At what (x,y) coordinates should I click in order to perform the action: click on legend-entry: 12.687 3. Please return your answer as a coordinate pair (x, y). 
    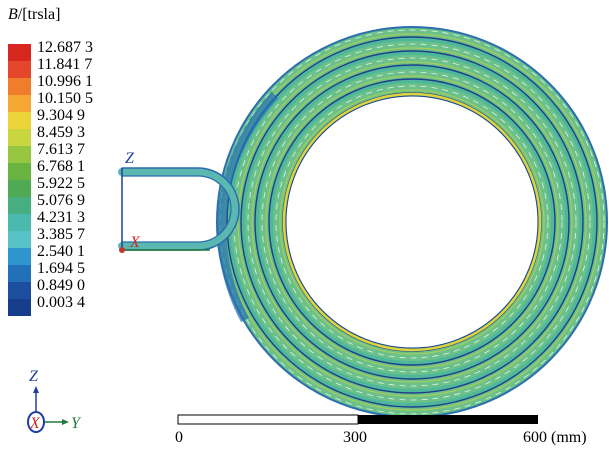
    Looking at the image, I should click on (108, 50).